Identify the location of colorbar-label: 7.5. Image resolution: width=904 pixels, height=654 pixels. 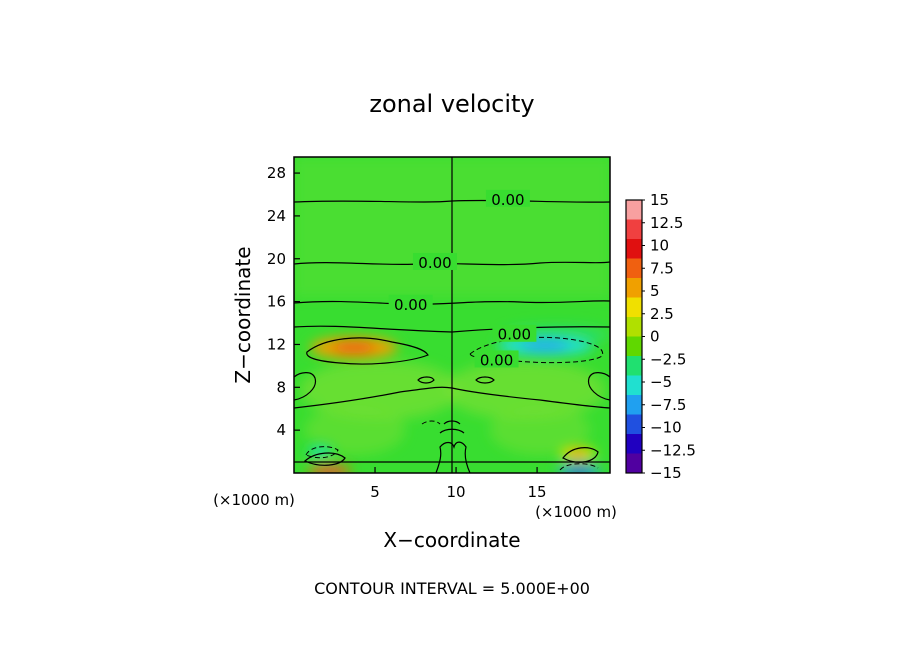
(662, 268).